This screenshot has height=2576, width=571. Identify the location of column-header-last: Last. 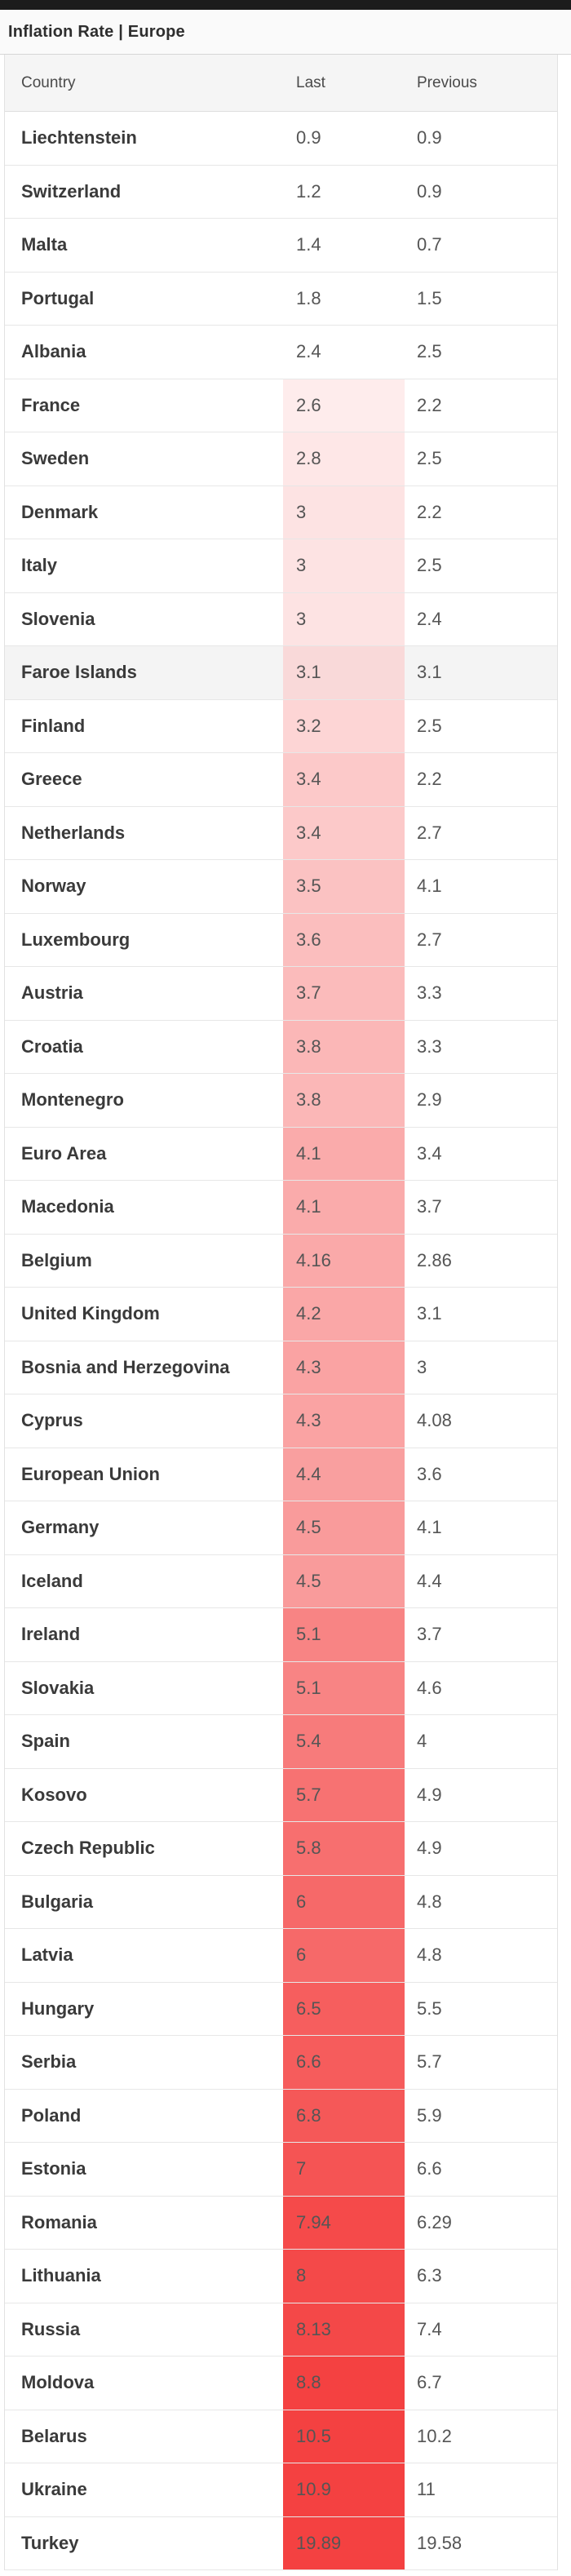
(311, 82).